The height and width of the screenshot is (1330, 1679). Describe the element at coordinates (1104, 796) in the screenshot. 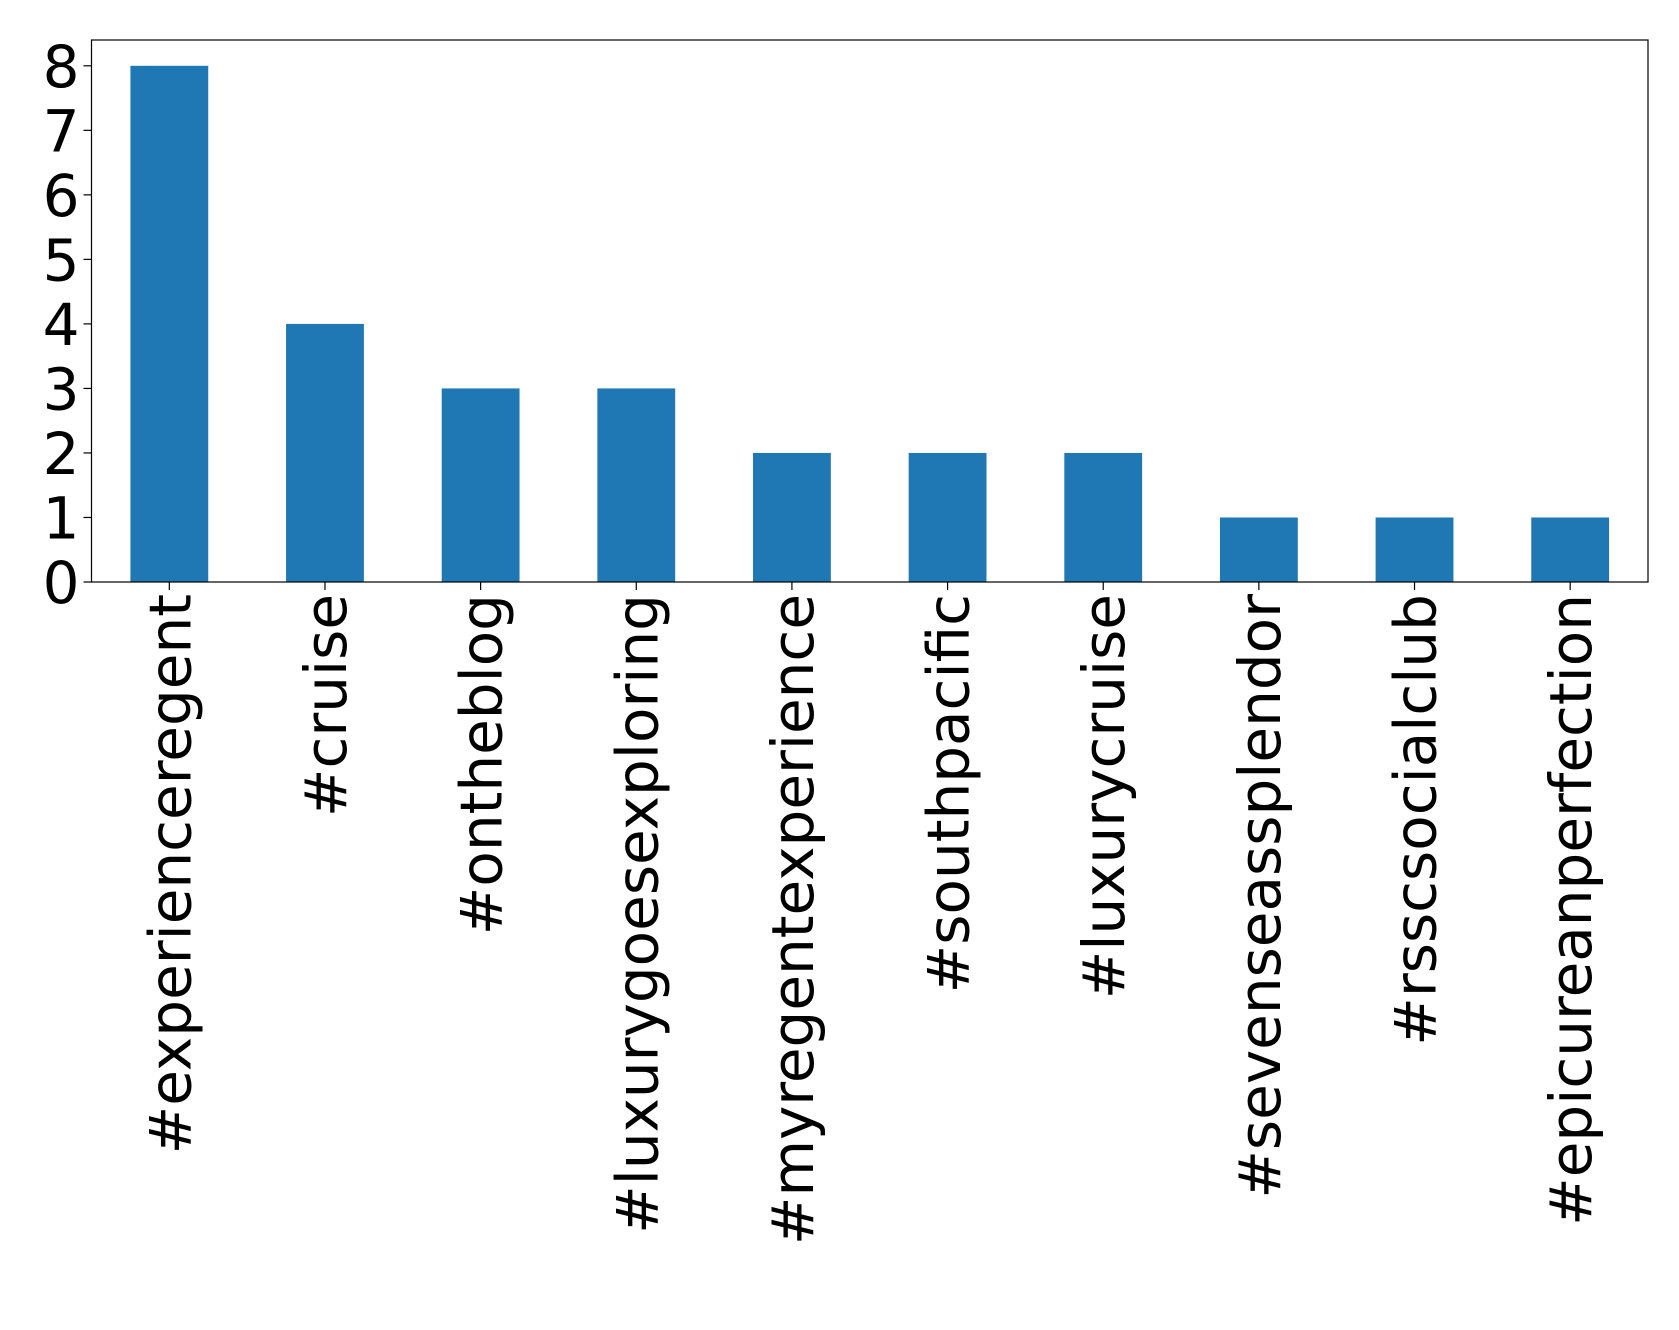

I see `x-tick-label: #luxurycruise` at that location.